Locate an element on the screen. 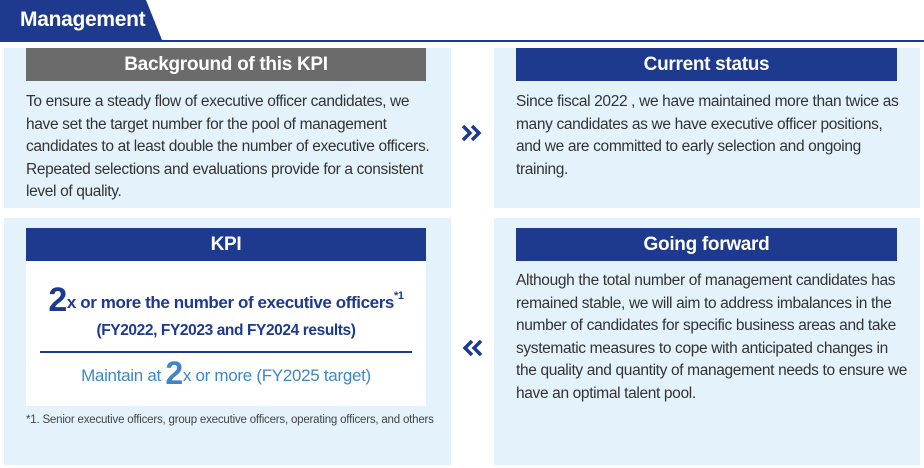  double-chevron-left-icon is located at coordinates (472, 348).